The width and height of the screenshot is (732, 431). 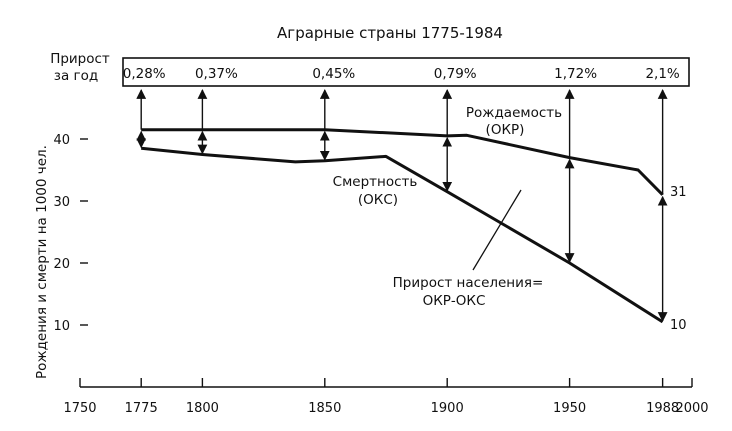 What do you see at coordinates (569, 408) in the screenshot?
I see `x-tick-label: 1950` at bounding box center [569, 408].